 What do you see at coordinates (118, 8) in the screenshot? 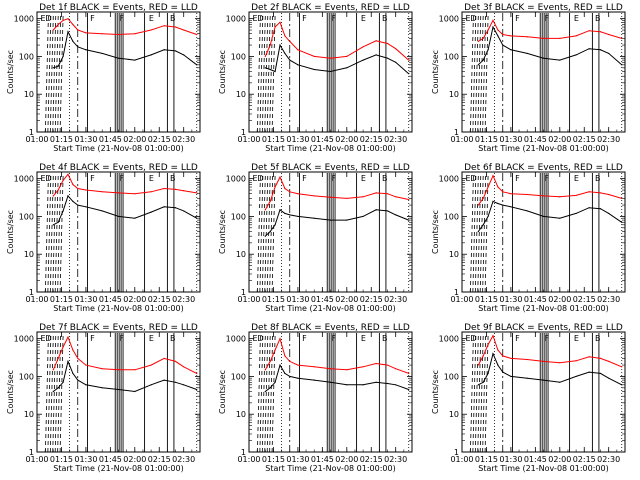
I see `panel-title: Det 1f BLACK = Events, RED = LLD` at bounding box center [118, 8].